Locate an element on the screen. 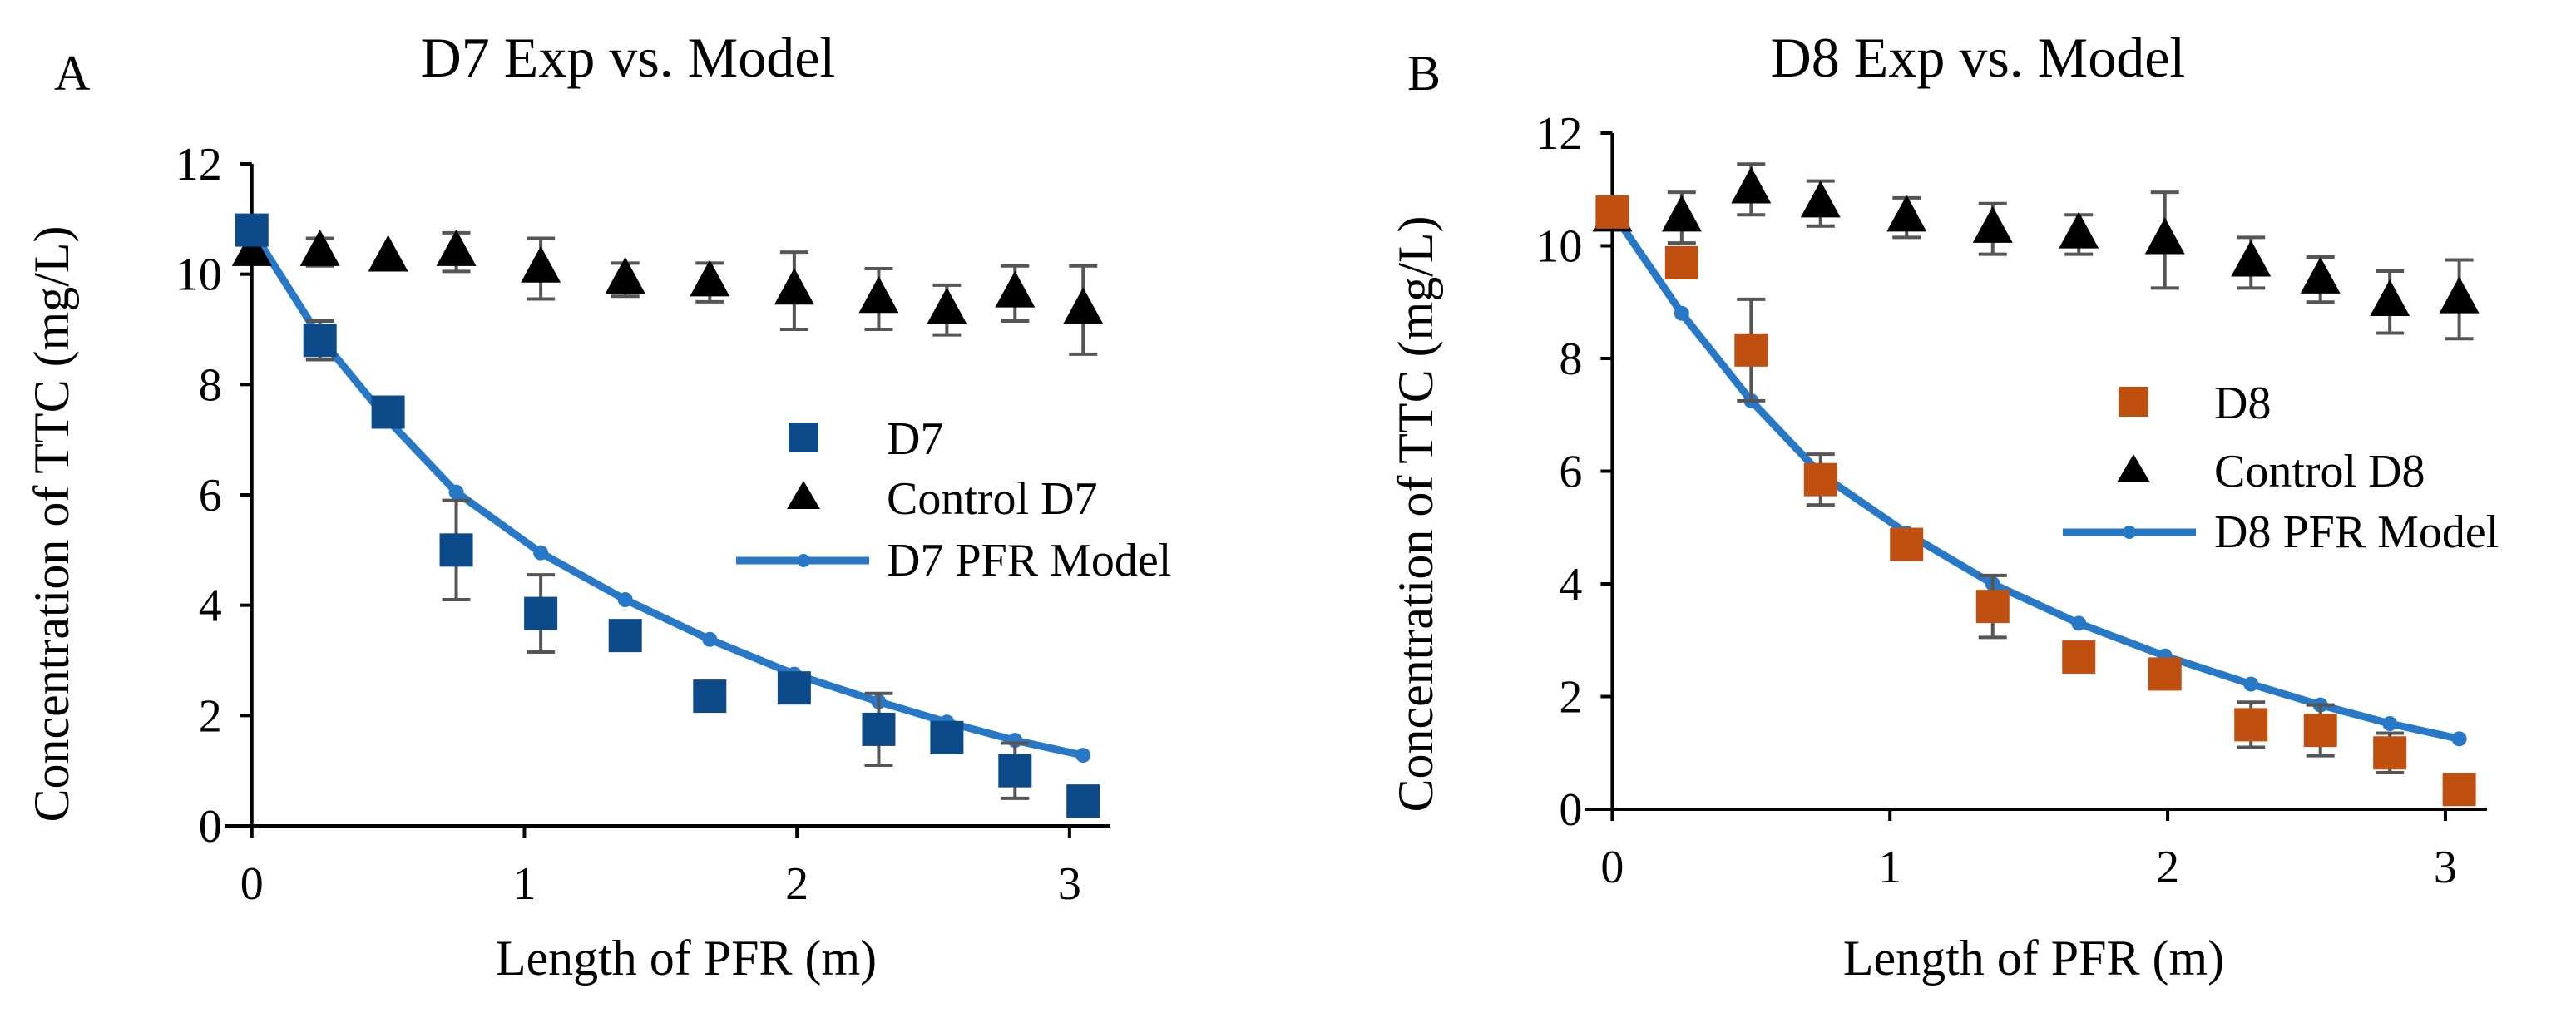 The height and width of the screenshot is (1018, 2576). x-axis-title-a: Length of PFR (m) is located at coordinates (686, 958).